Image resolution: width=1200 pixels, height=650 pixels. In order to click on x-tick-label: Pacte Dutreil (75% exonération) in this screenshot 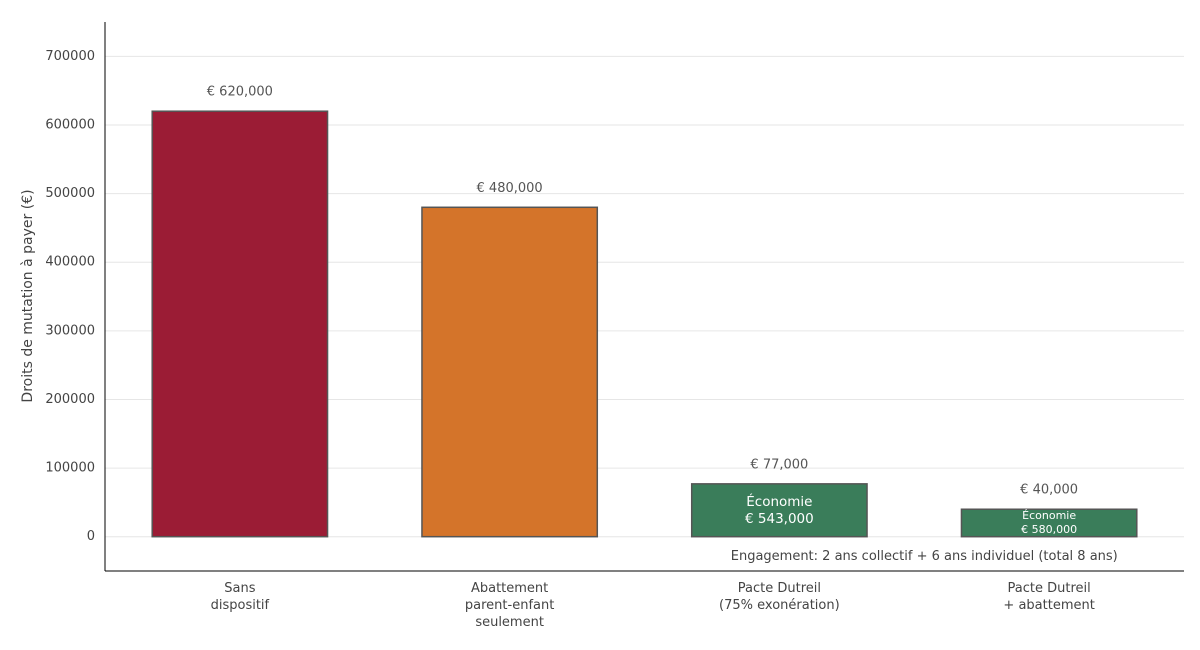, I will do `click(779, 597)`.